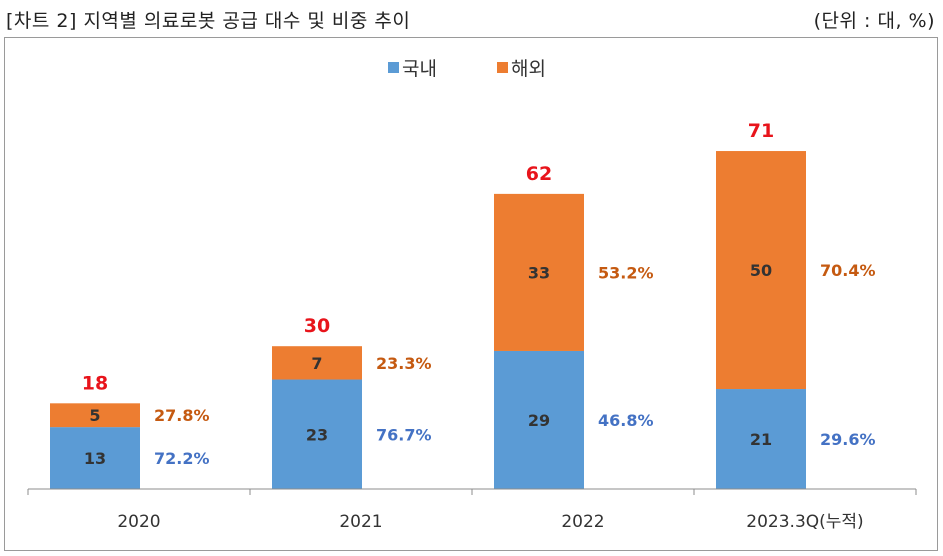 This screenshot has height=556, width=943. What do you see at coordinates (528, 69) in the screenshot?
I see `legend-label-overseas: 해외` at bounding box center [528, 69].